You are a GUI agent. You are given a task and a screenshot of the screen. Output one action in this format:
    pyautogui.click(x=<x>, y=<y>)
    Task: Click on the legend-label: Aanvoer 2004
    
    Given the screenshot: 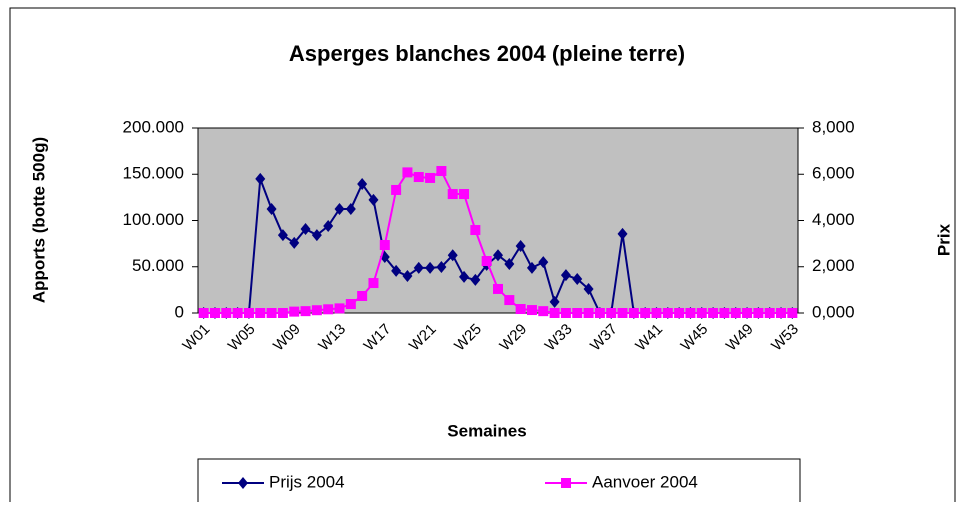 What is the action you would take?
    pyautogui.click(x=645, y=481)
    